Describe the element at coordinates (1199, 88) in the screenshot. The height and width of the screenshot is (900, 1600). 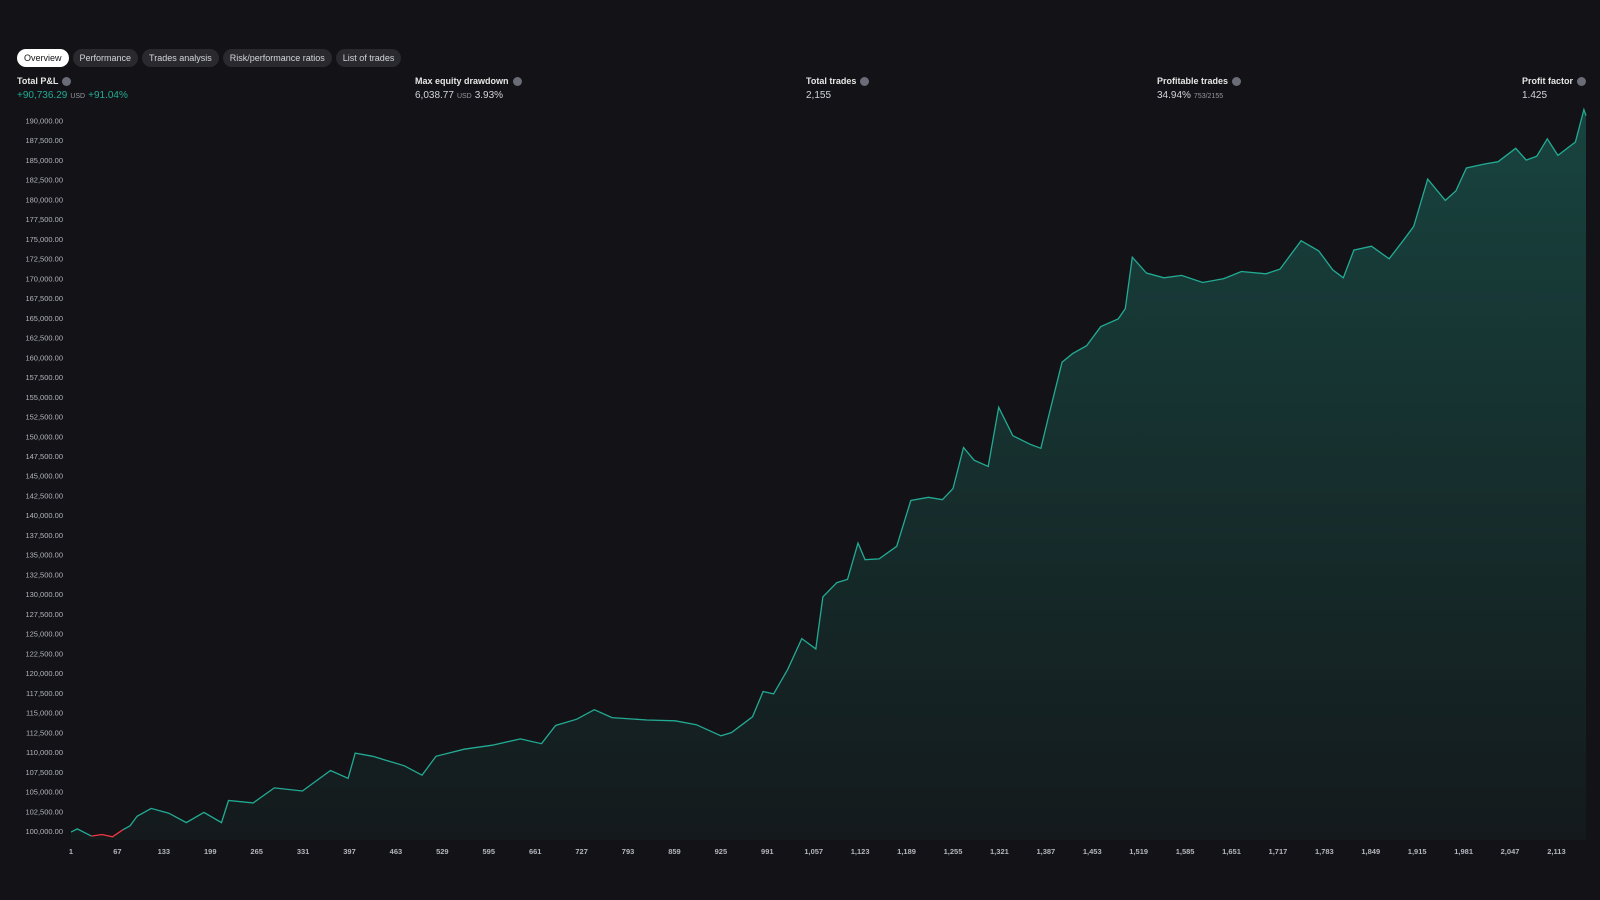
I see `stat: Profitable trades 34.94% 753/2155` at that location.